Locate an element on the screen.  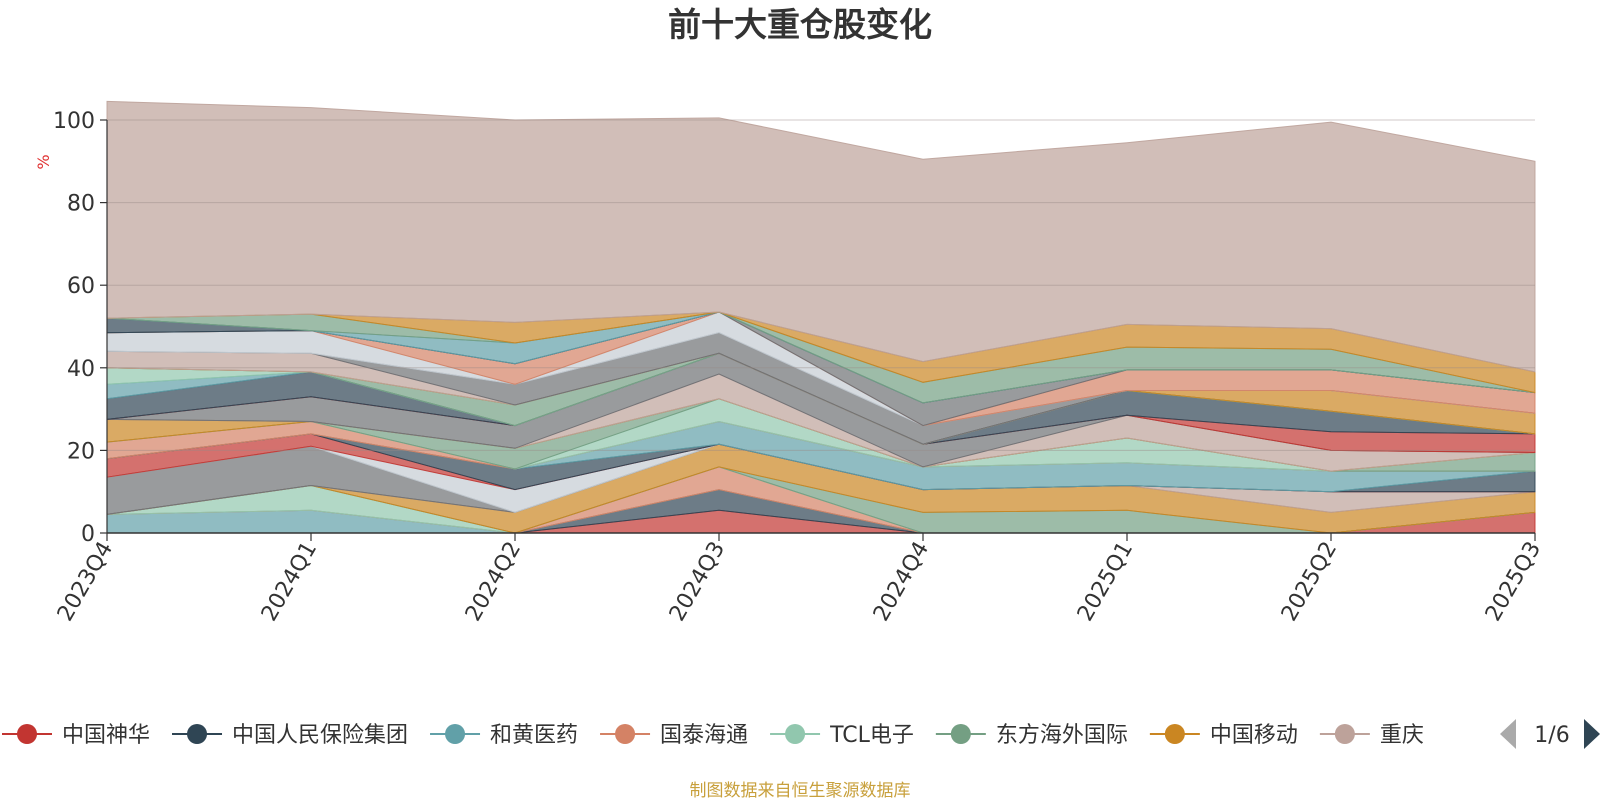
x-tick-label: 2024Q1 is located at coordinates (289, 582).